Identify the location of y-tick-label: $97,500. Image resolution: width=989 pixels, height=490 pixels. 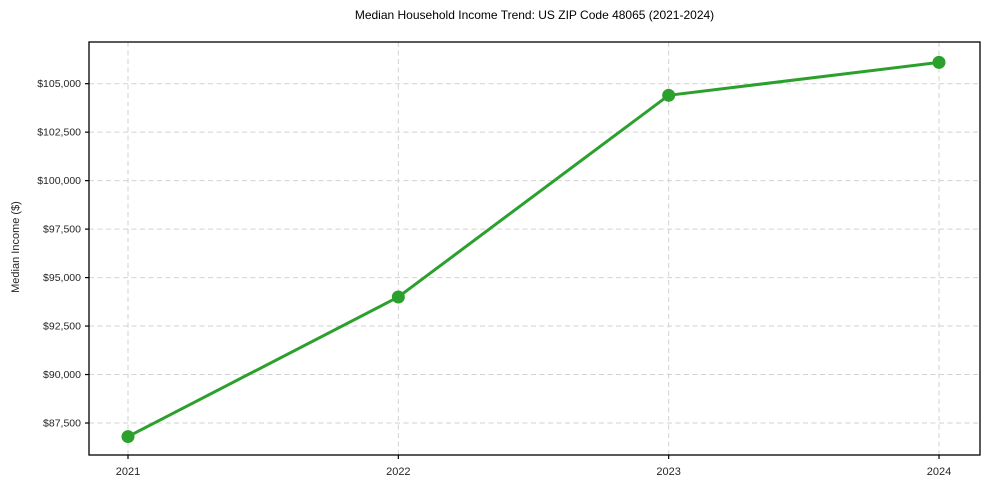
(62, 230).